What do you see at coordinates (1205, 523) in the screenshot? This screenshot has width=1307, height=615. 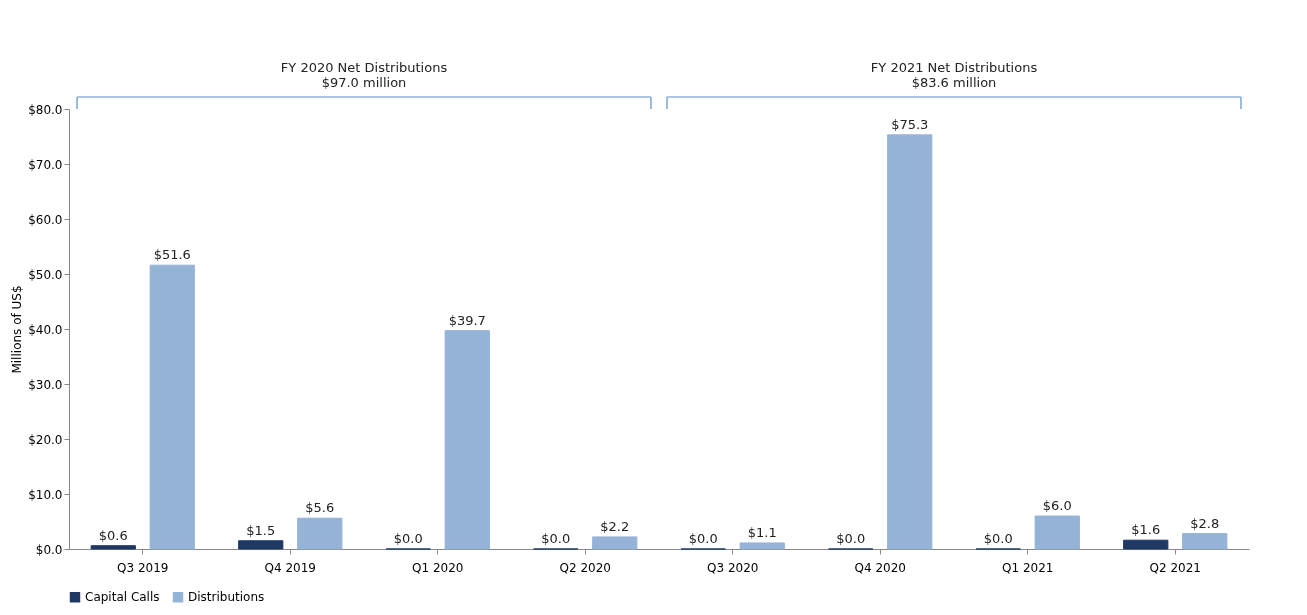 I see `data-label: $2.8` at bounding box center [1205, 523].